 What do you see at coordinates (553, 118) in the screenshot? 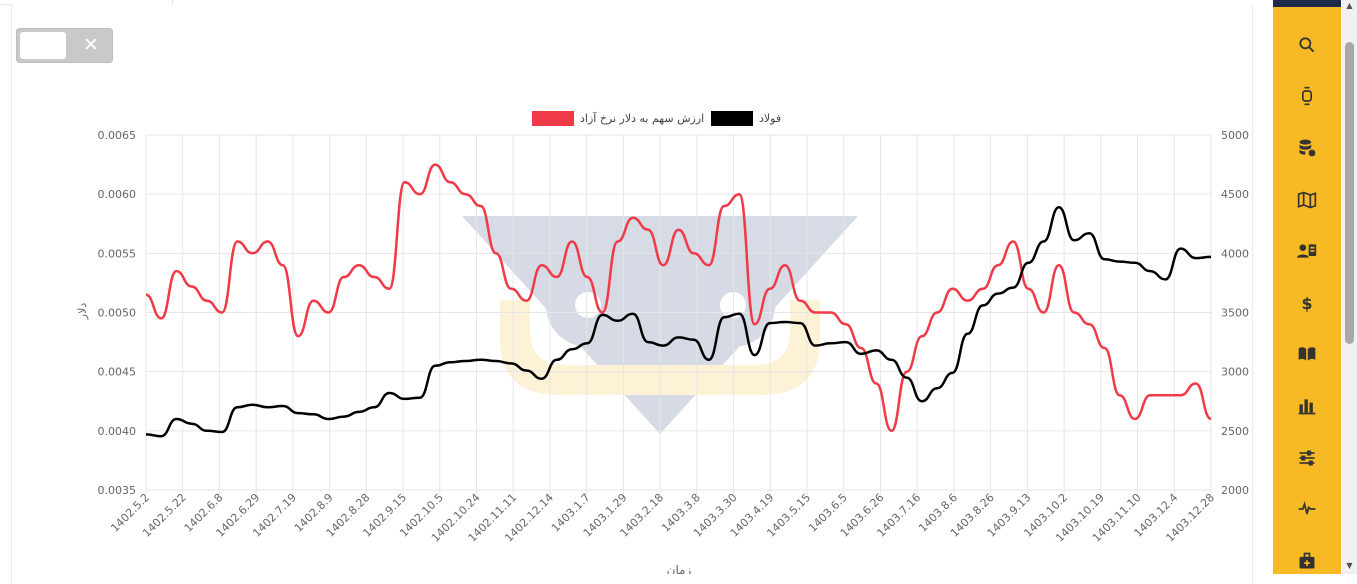
I see `legend-swatch-red` at bounding box center [553, 118].